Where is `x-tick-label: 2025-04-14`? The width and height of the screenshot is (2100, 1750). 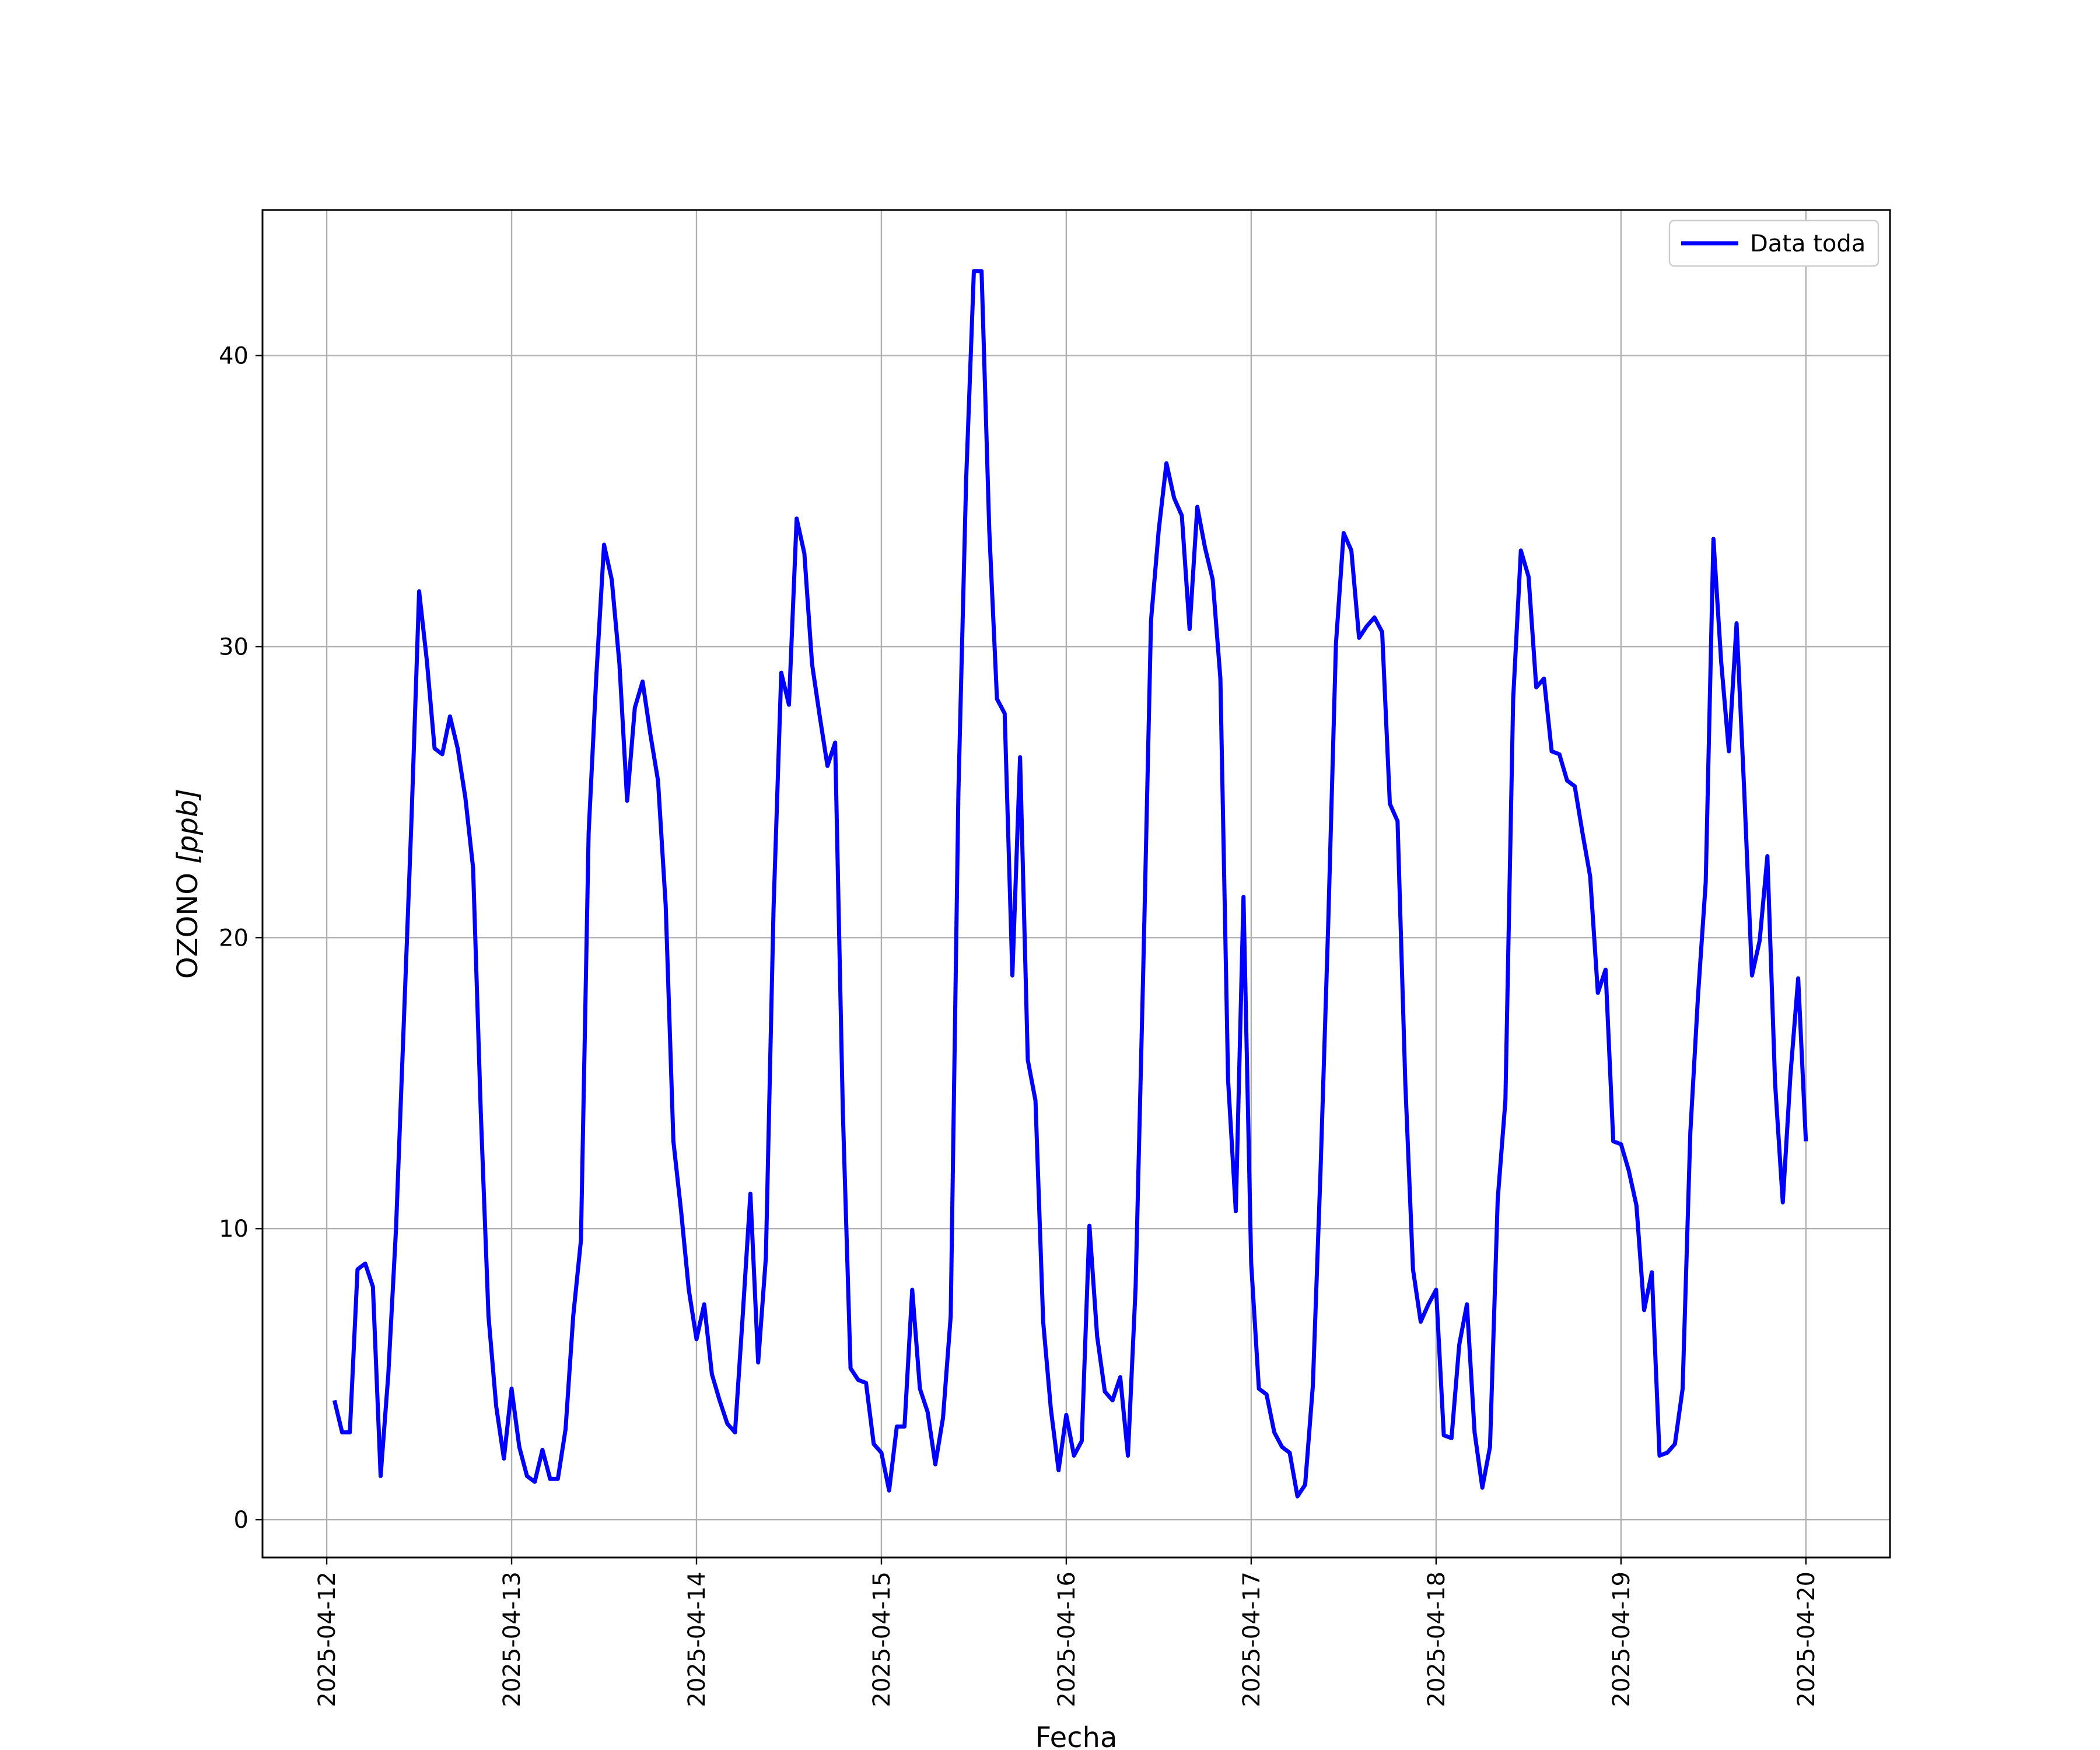
x-tick-label: 2025-04-14 is located at coordinates (697, 1639).